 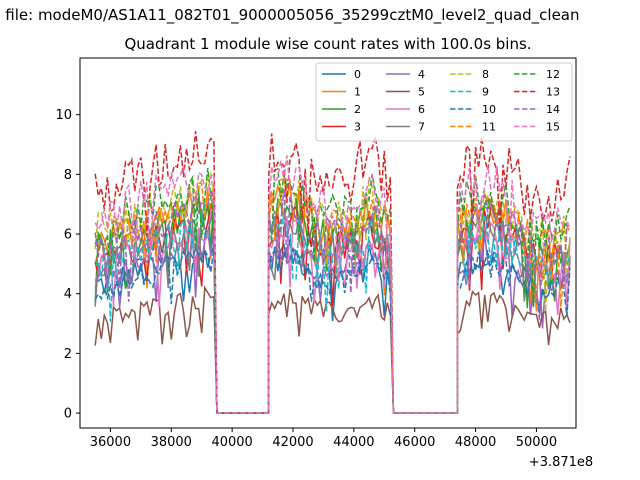 What do you see at coordinates (489, 127) in the screenshot?
I see `legend-label-11: 11` at bounding box center [489, 127].